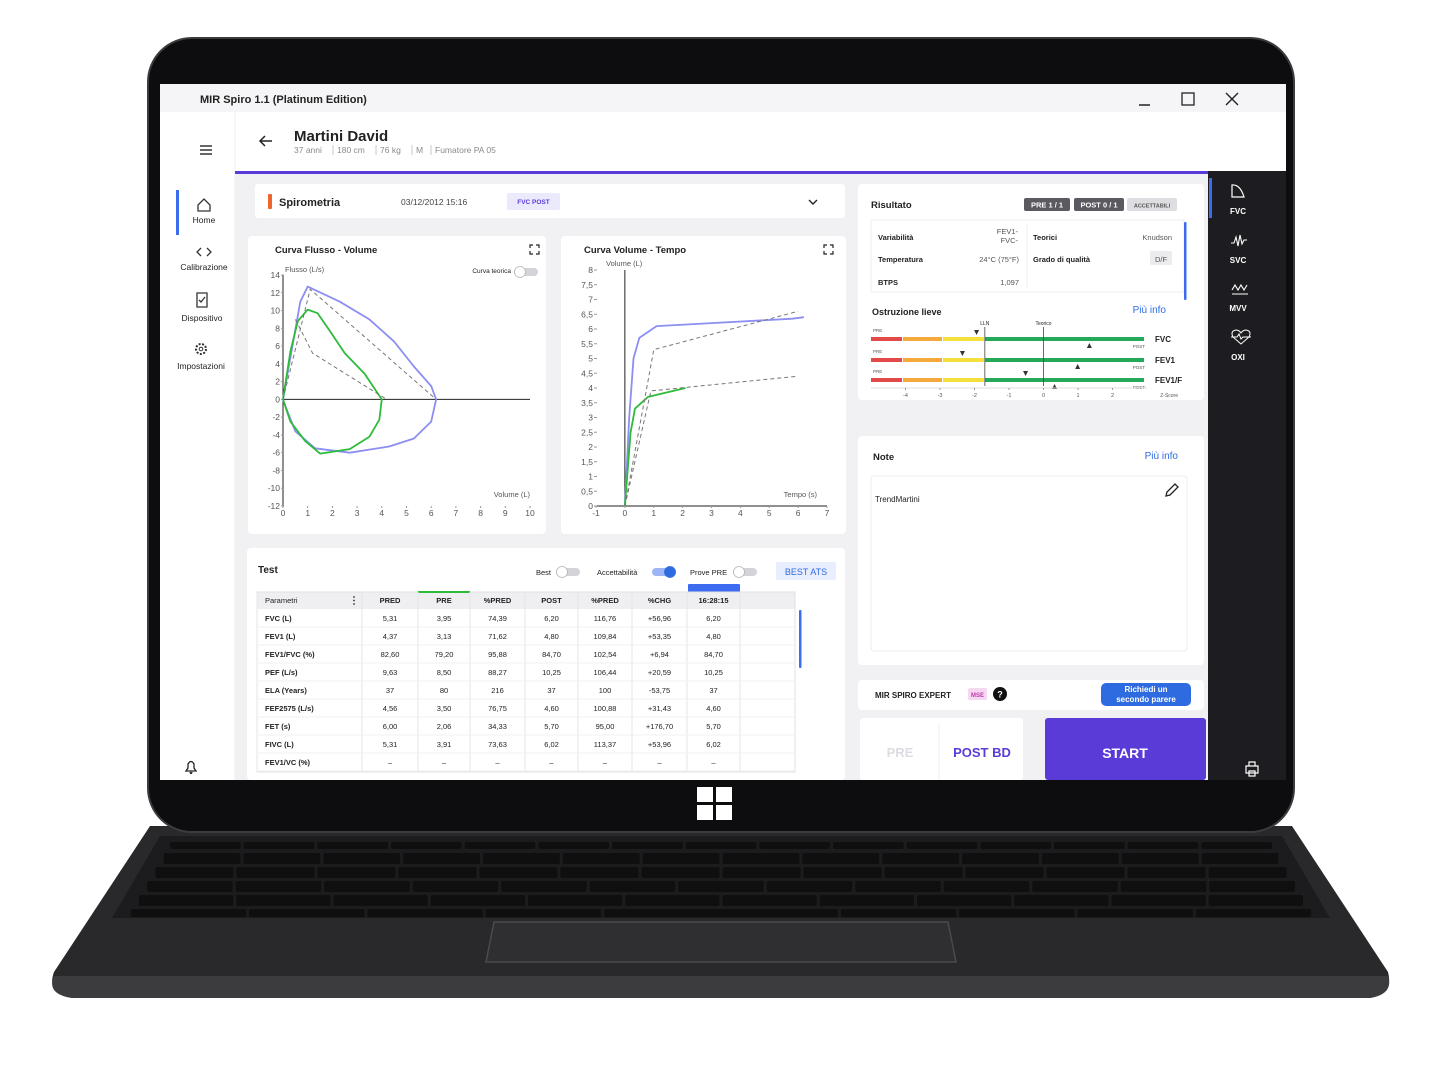 This screenshot has height=1066, width=1440. I want to click on mvv-icon, so click(1239, 289).